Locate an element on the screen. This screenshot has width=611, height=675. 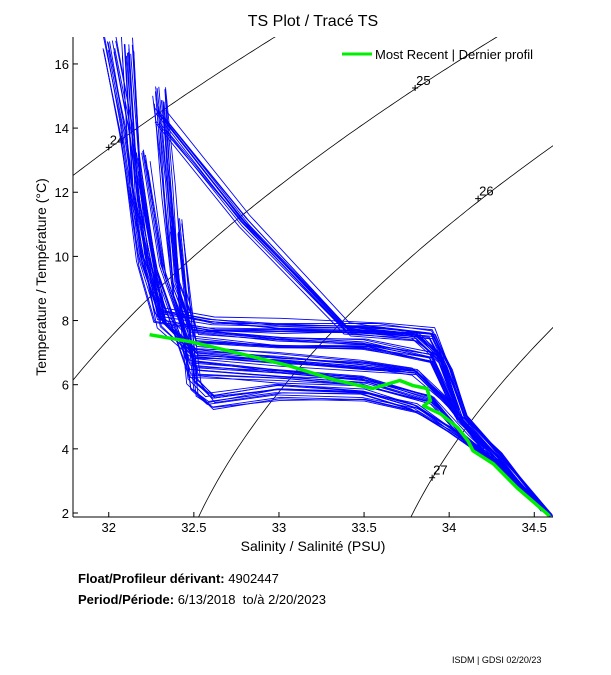
y-axis-label: Temperature / Température (°C) is located at coordinates (41, 277).